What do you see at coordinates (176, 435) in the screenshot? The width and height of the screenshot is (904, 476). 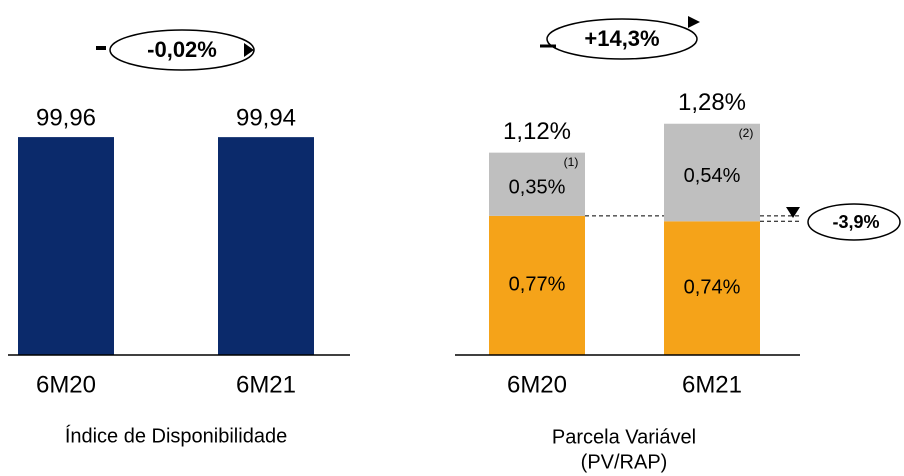 I see `chart-title: Índice de Disponibilidade` at bounding box center [176, 435].